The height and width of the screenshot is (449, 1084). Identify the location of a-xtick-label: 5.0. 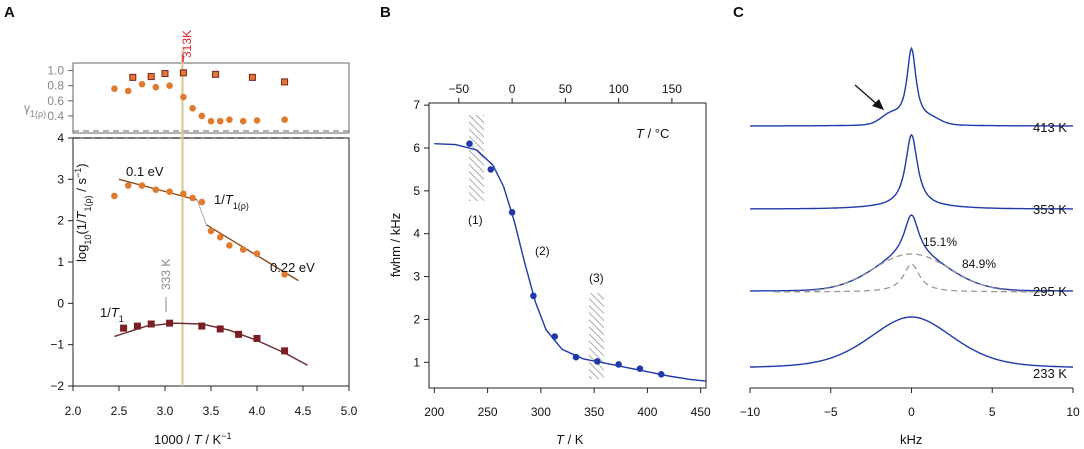
(349, 411).